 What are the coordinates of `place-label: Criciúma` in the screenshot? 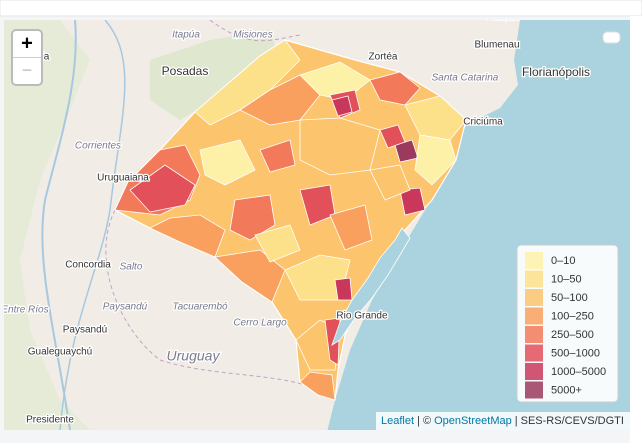 It's located at (483, 122).